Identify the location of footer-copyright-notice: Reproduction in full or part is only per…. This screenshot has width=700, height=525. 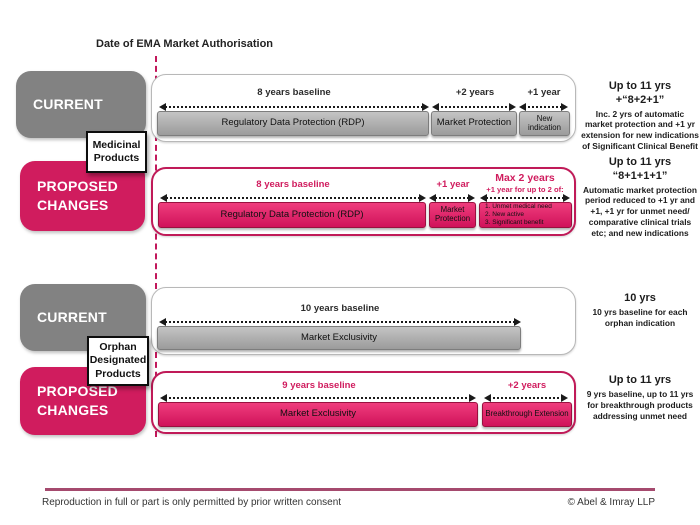
(192, 502).